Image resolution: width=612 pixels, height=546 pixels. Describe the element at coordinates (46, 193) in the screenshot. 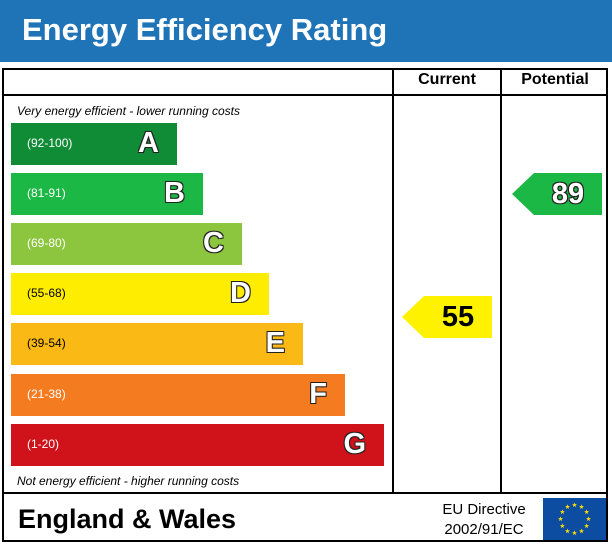

I see `rating-range-label: (81-91)` at that location.